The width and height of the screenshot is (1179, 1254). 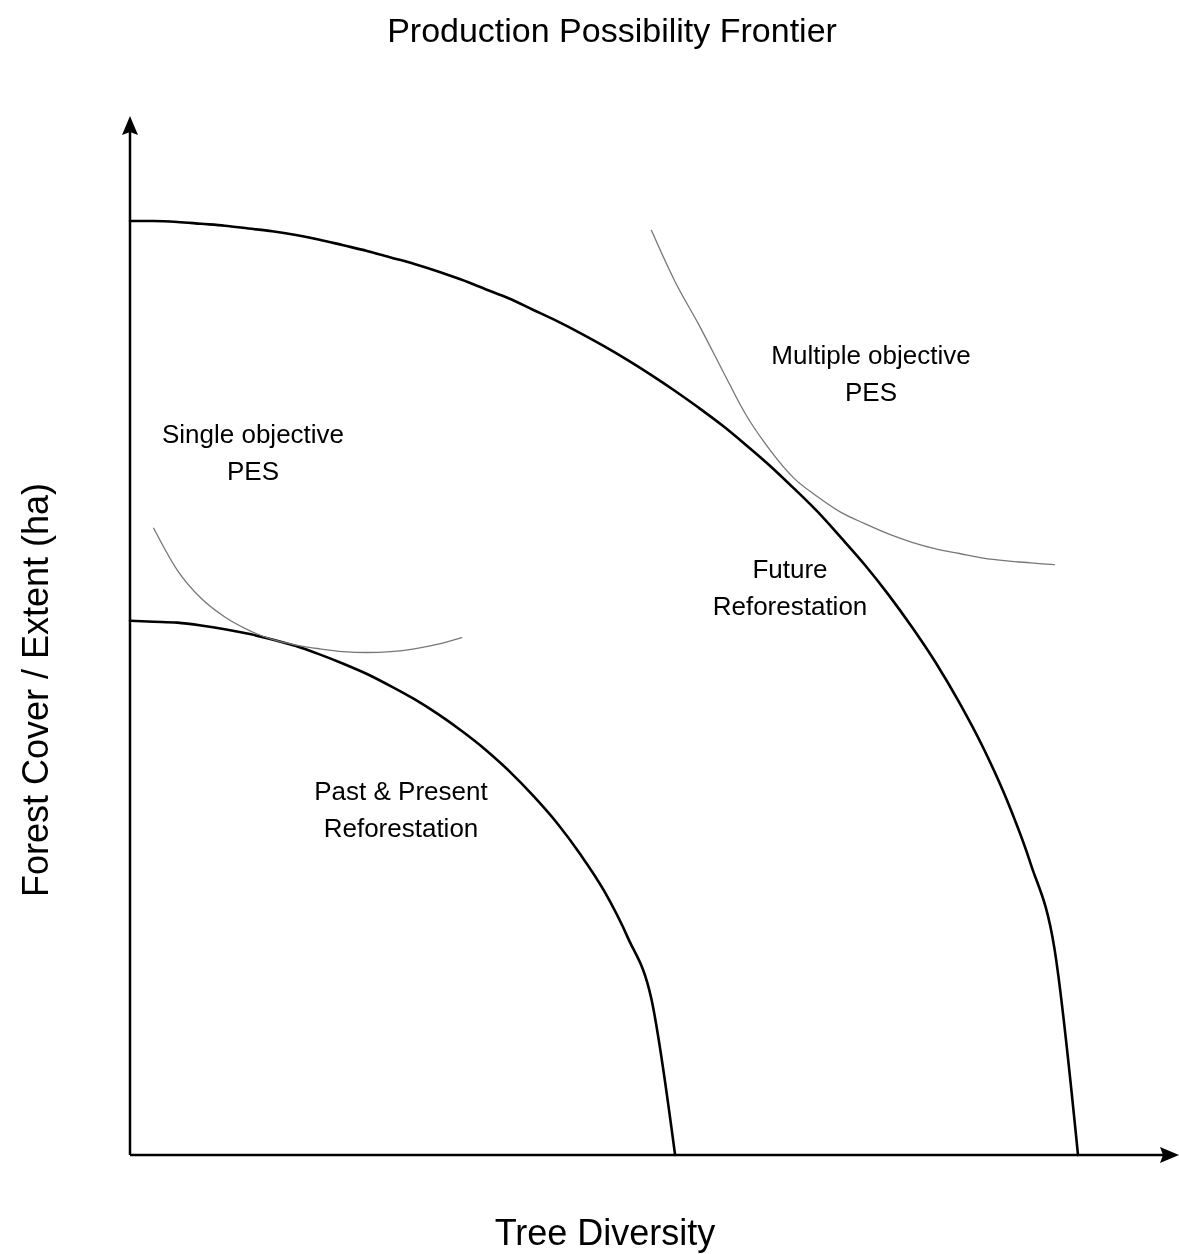 What do you see at coordinates (612, 30) in the screenshot?
I see `chart-title: Production Possibility Frontier` at bounding box center [612, 30].